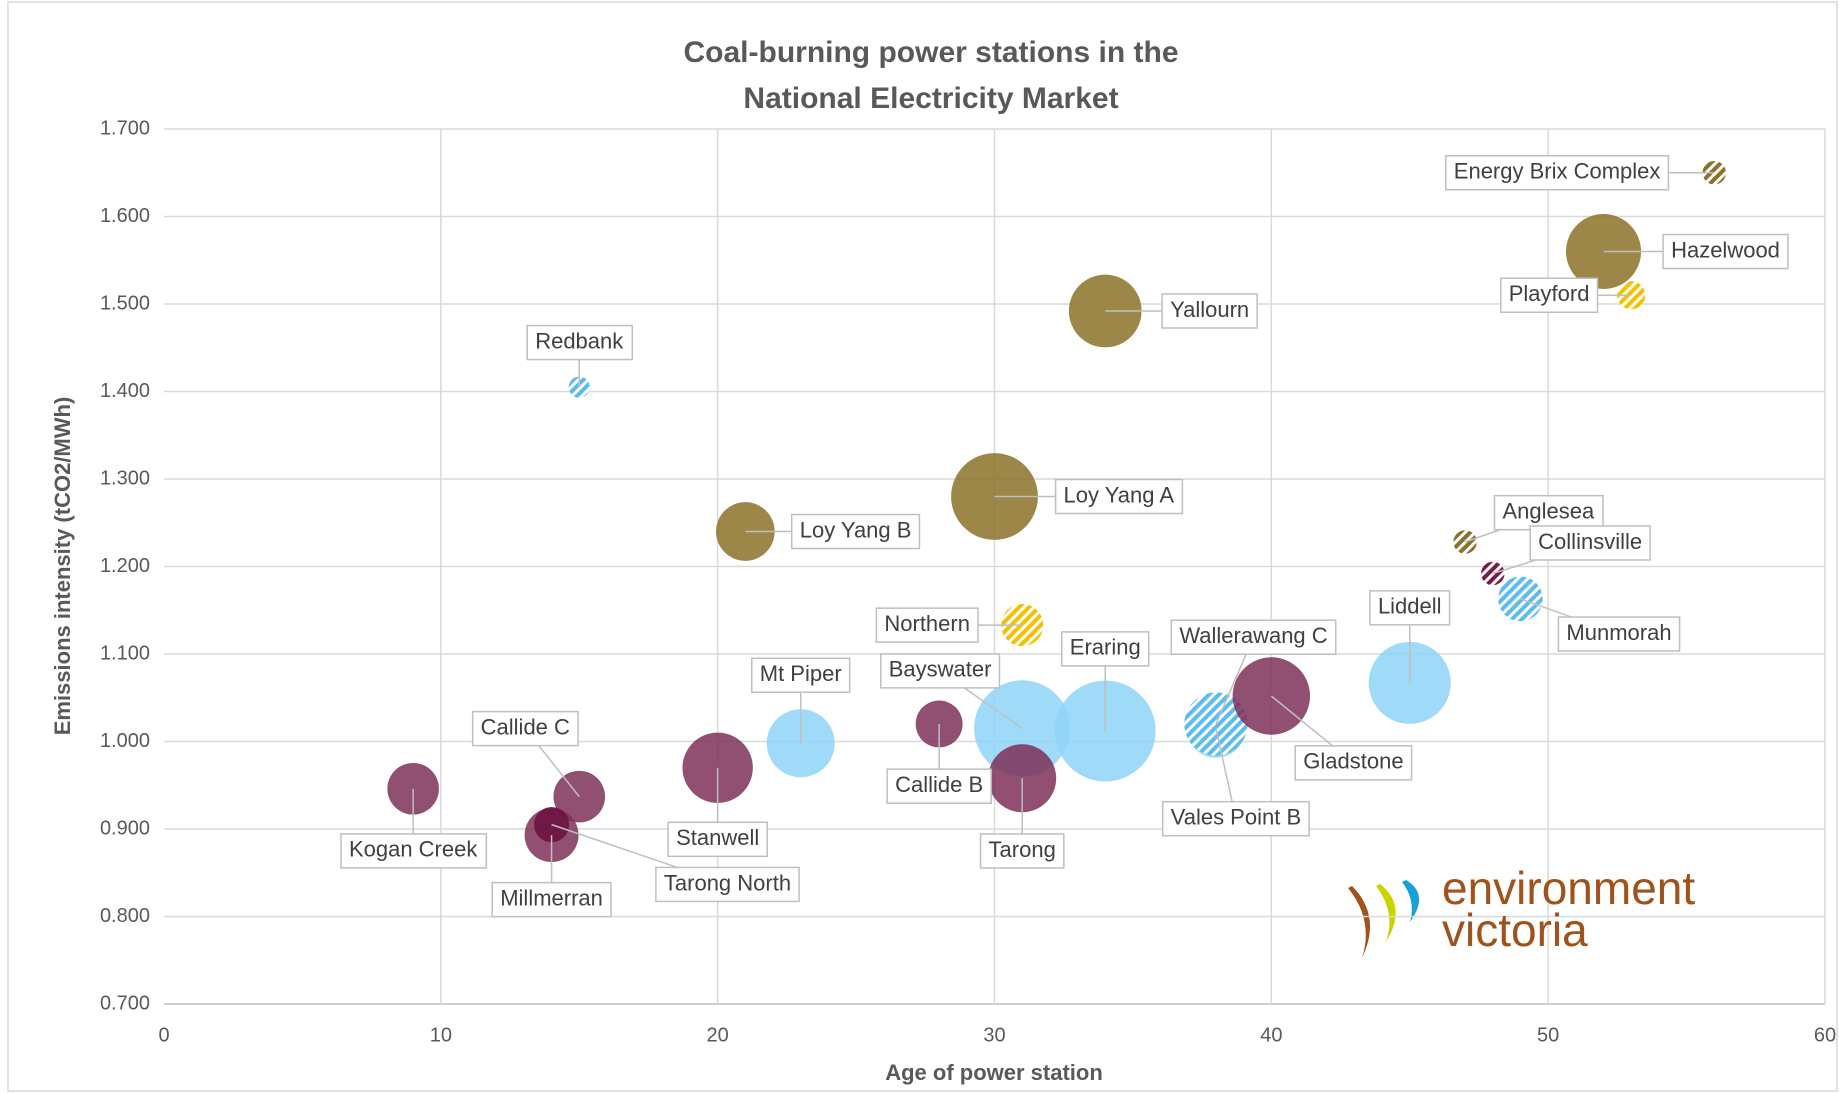 This screenshot has height=1093, width=1839. Describe the element at coordinates (931, 52) in the screenshot. I see `chart-title: Coal-burning power stations in the` at that location.